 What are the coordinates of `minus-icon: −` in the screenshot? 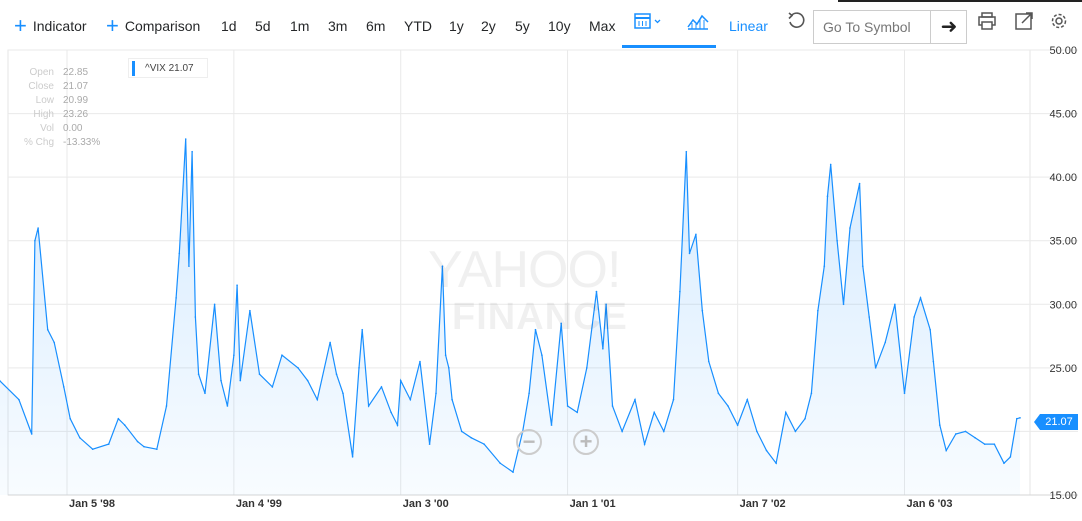 It's located at (529, 441).